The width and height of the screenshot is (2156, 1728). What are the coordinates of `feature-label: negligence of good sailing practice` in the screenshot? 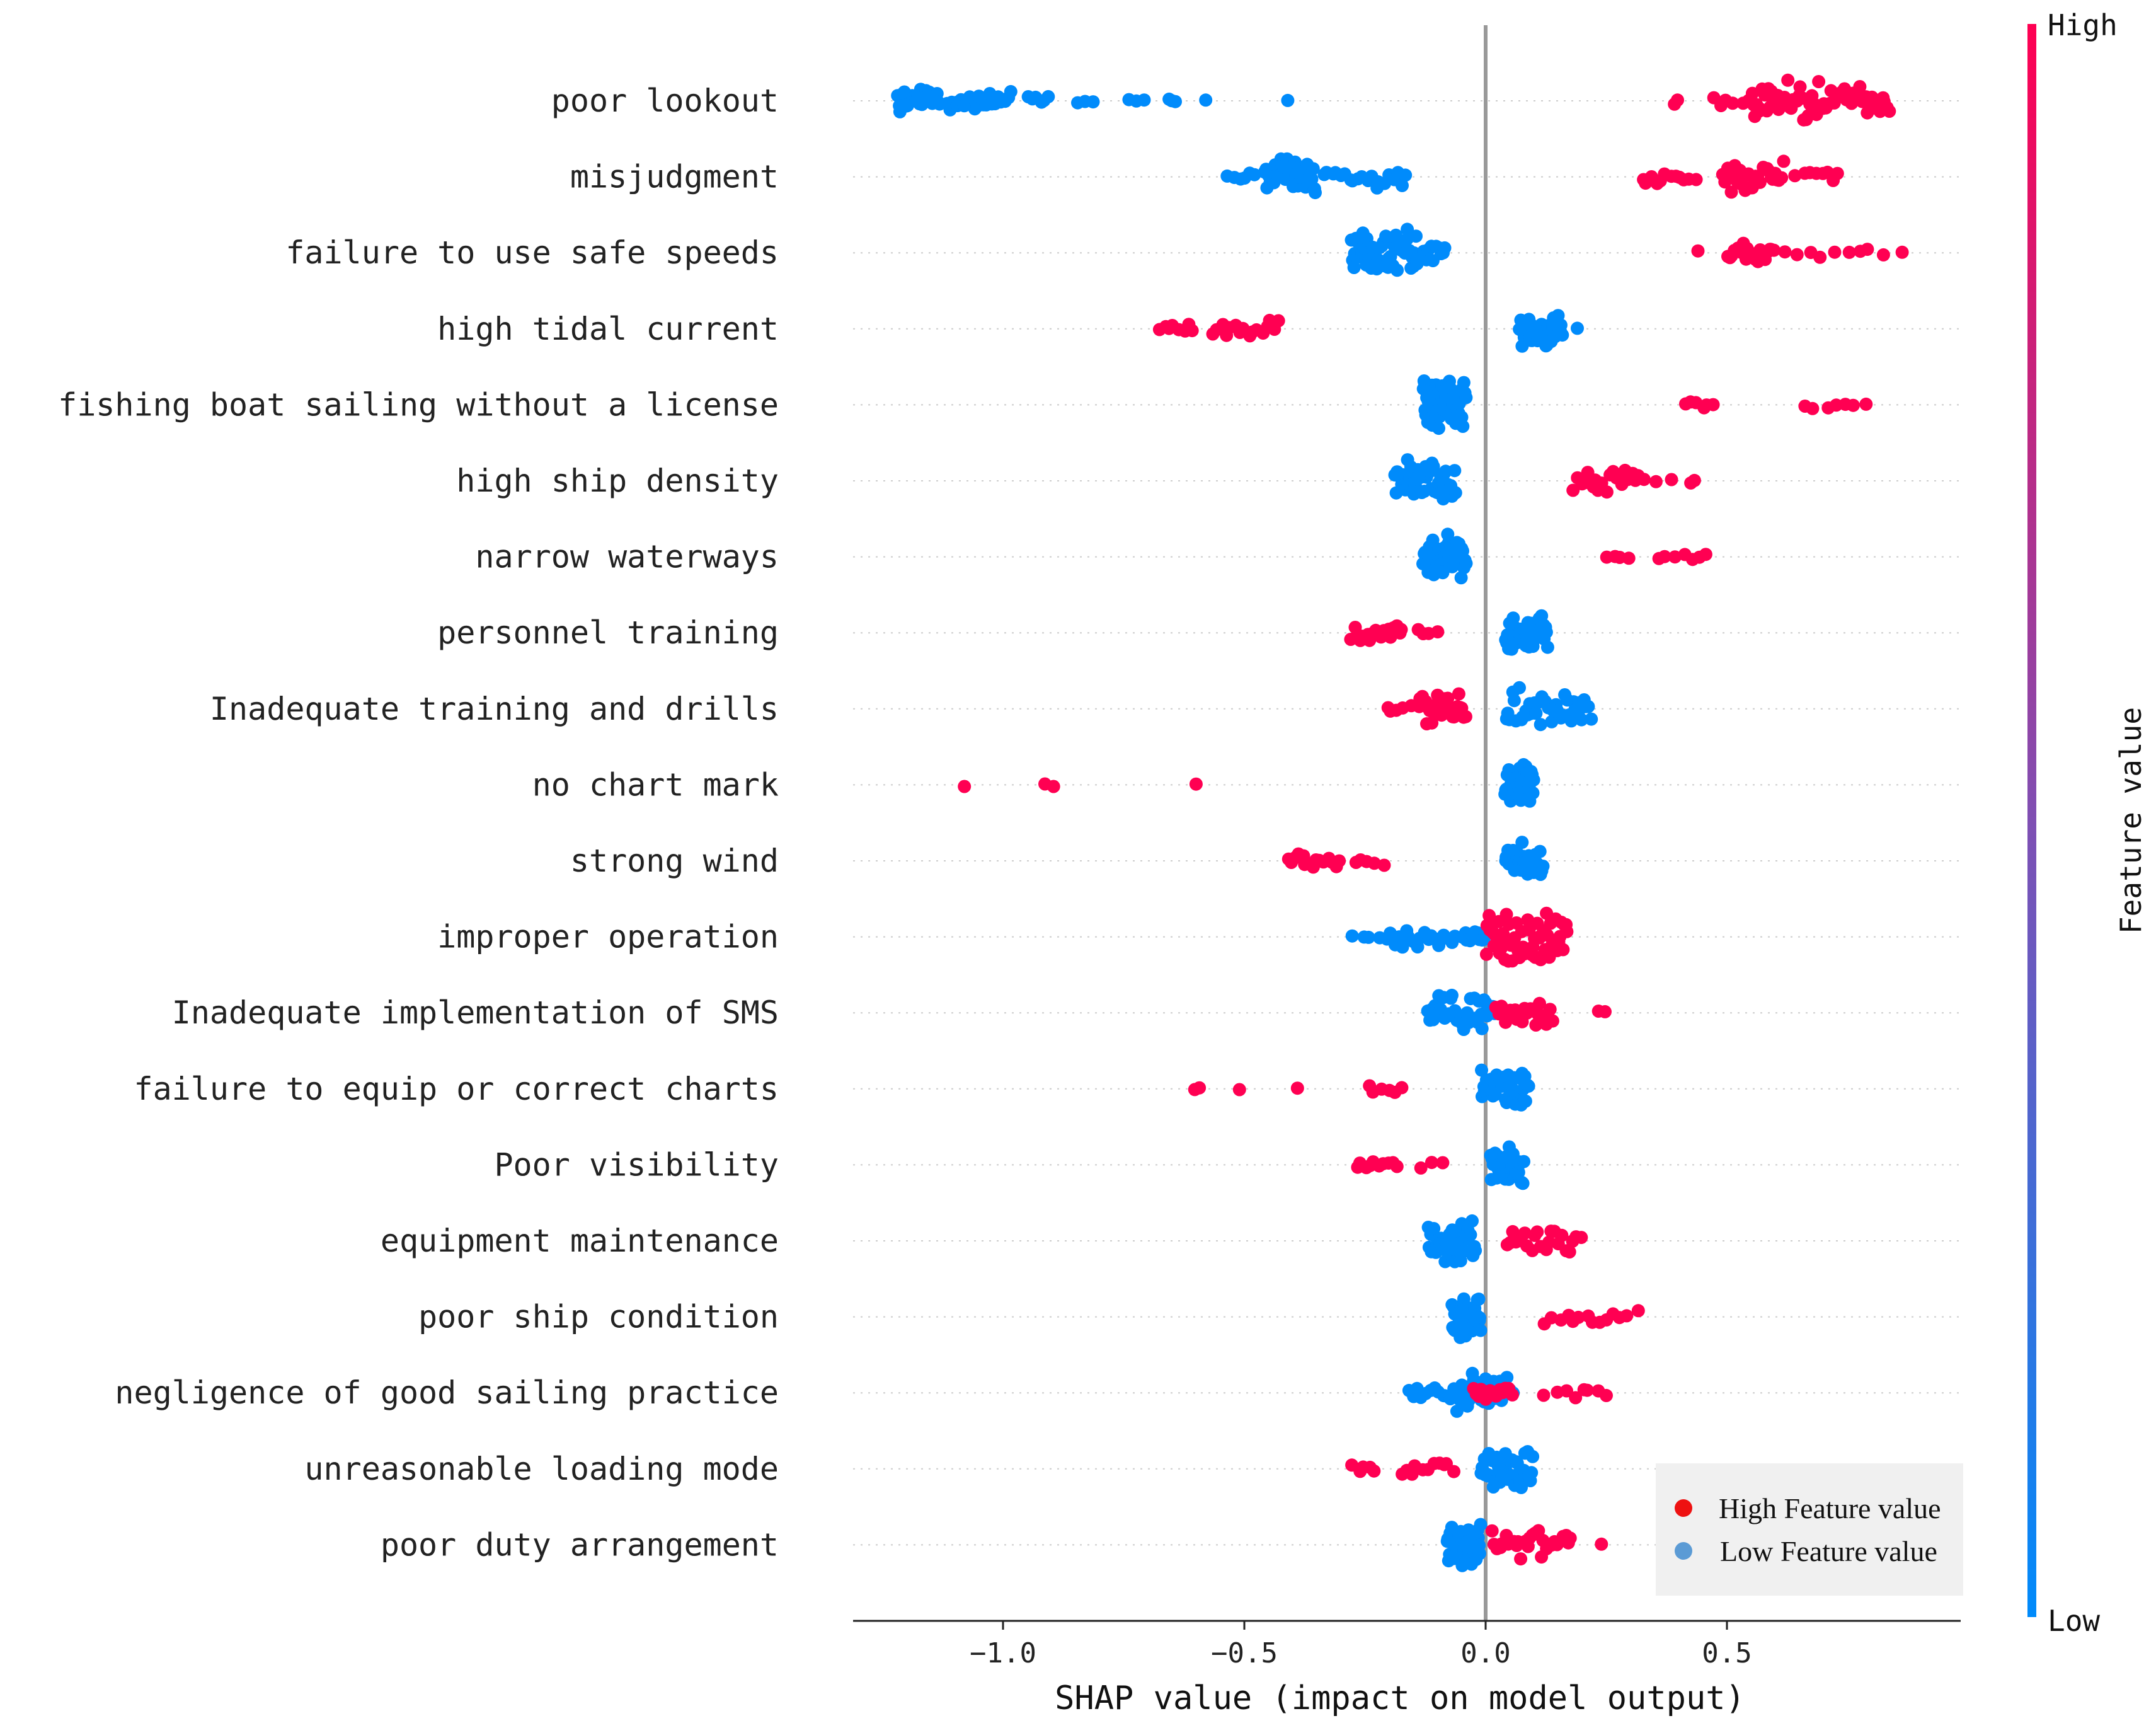 It's located at (447, 1393).